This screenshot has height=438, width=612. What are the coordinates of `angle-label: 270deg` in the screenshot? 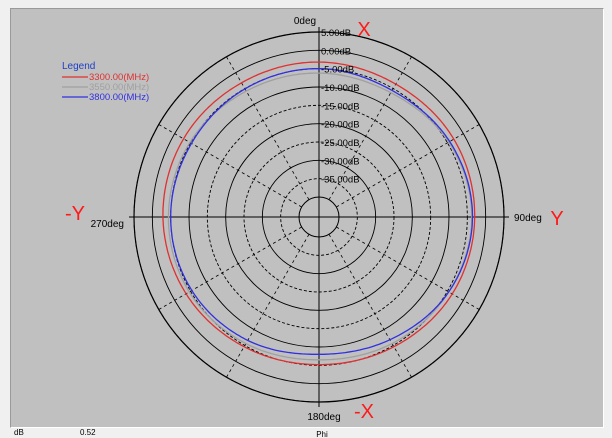 It's located at (107, 224).